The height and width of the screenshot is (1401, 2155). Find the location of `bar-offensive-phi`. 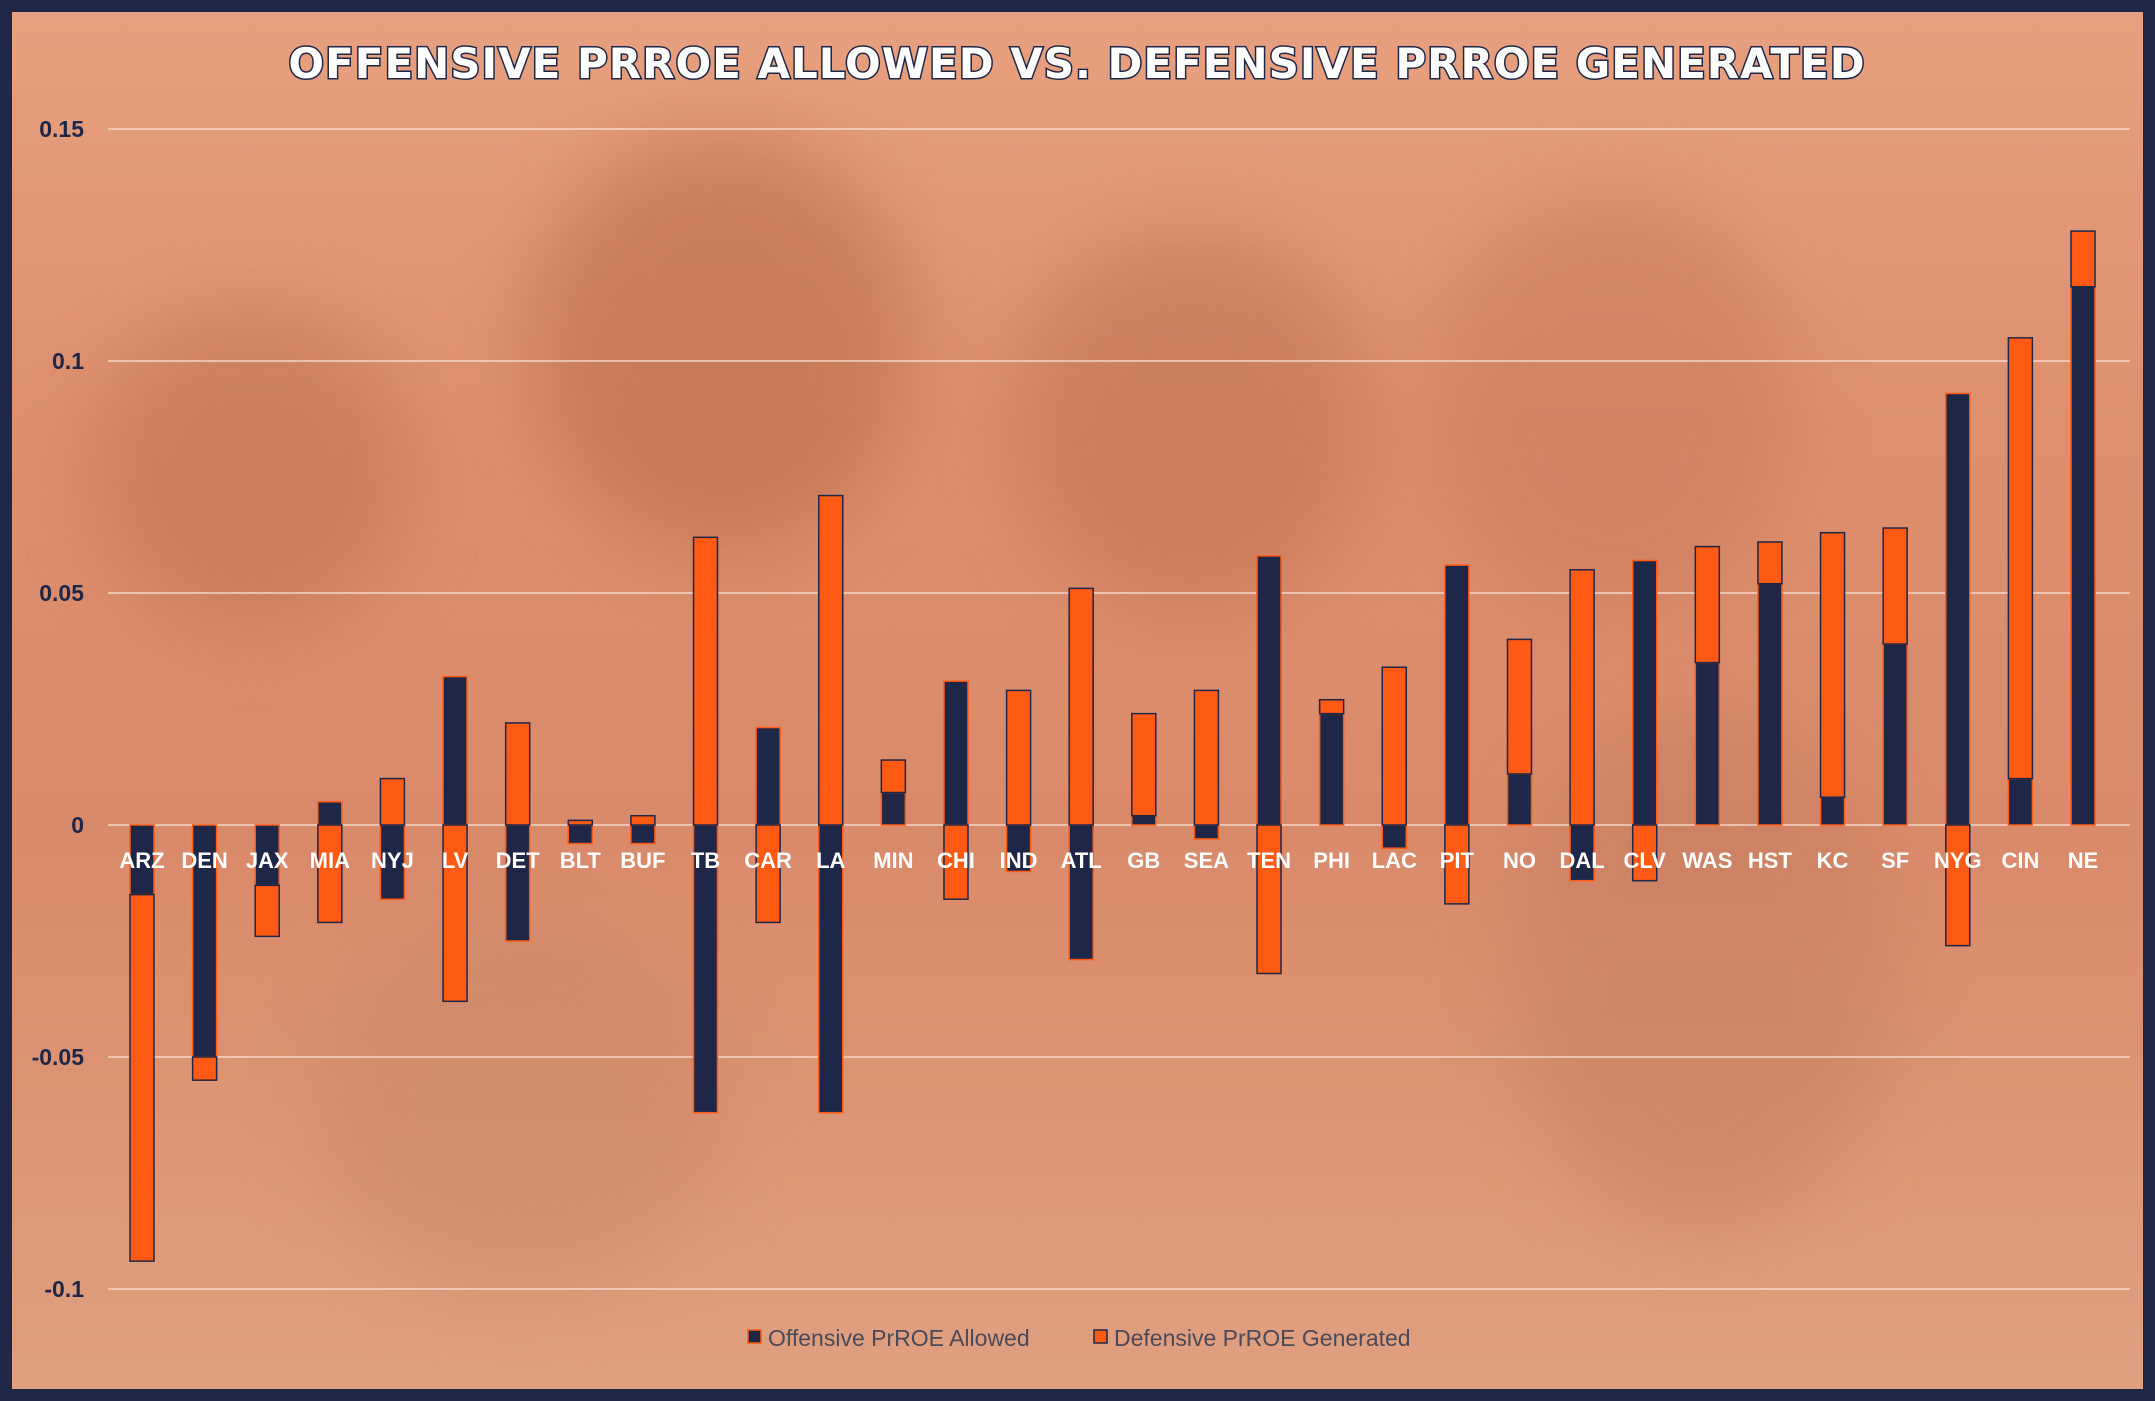

bar-offensive-phi is located at coordinates (1331, 769).